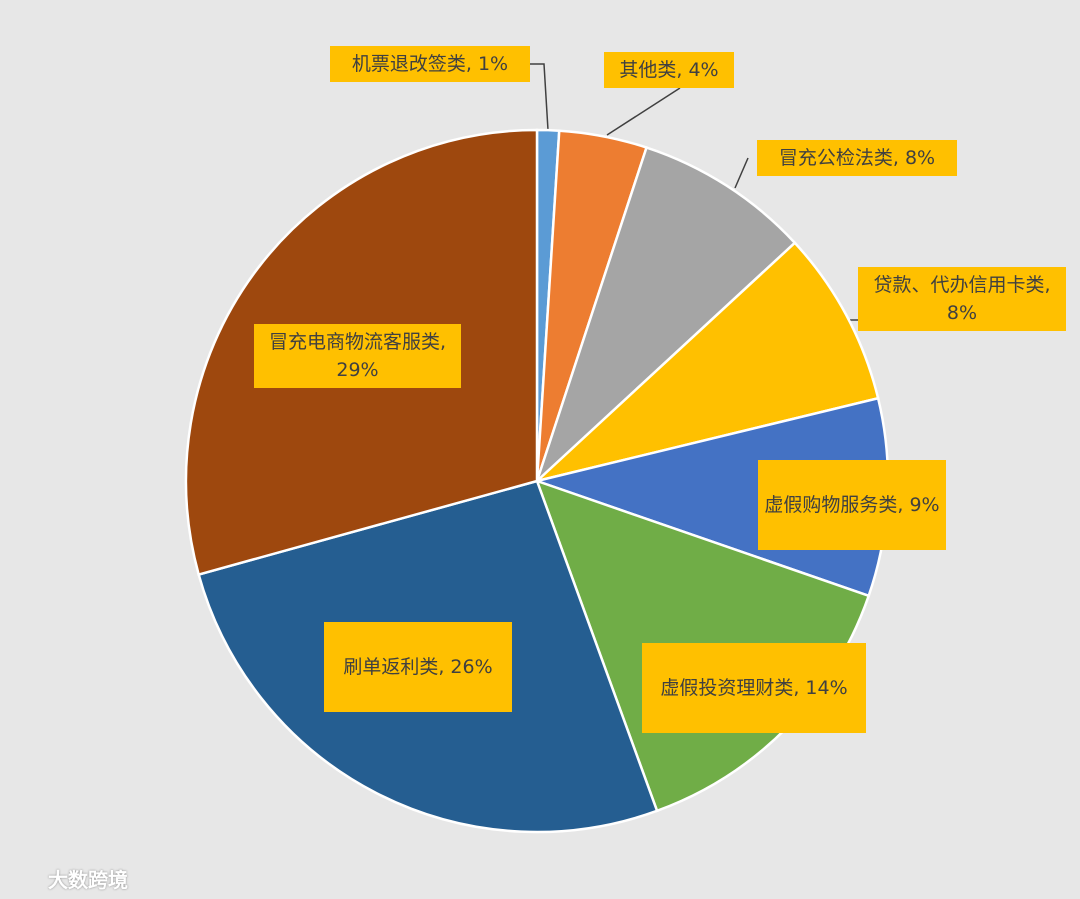 The image size is (1080, 899). Describe the element at coordinates (962, 285) in the screenshot. I see `category-label: 贷款、代办信用卡类,` at that location.